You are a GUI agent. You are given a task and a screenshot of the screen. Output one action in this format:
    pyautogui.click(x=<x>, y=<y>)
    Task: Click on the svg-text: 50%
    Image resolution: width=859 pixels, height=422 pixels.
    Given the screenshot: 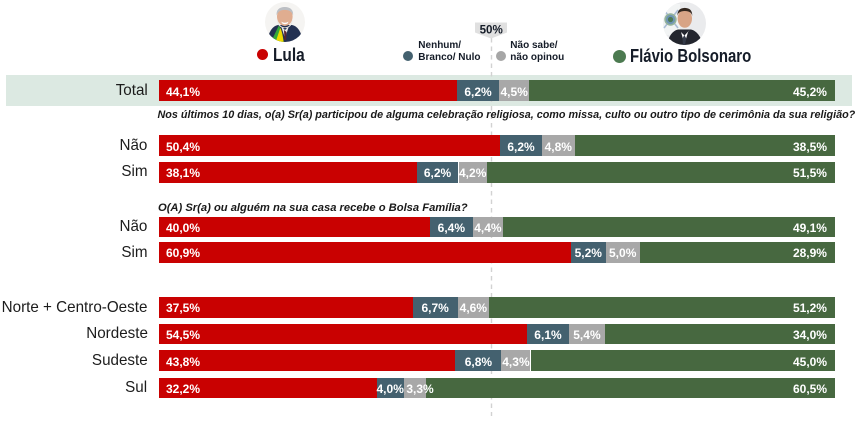 What is the action you would take?
    pyautogui.click(x=491, y=30)
    